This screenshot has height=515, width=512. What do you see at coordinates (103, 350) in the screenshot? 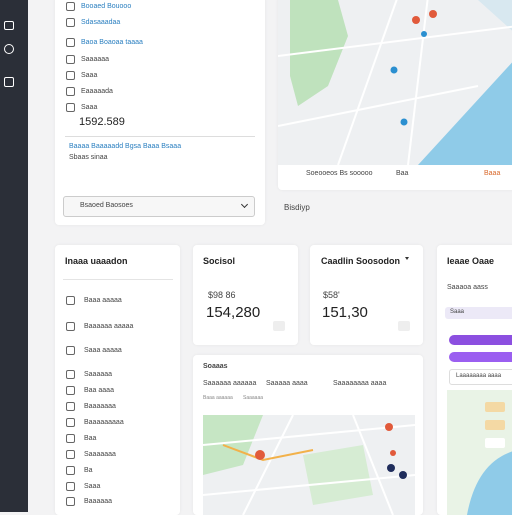
I see `list-item: Saaa aaaaa` at bounding box center [103, 350].